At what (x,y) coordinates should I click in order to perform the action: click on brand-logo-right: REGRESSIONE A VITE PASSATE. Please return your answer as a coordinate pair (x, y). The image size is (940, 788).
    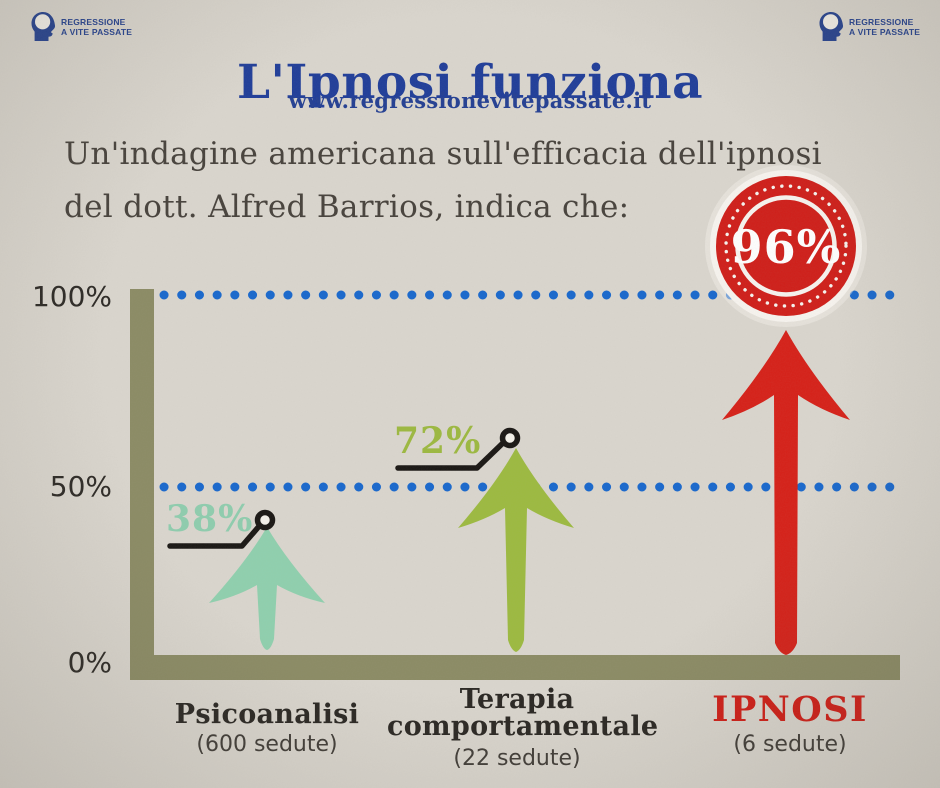
    Looking at the image, I should click on (869, 26).